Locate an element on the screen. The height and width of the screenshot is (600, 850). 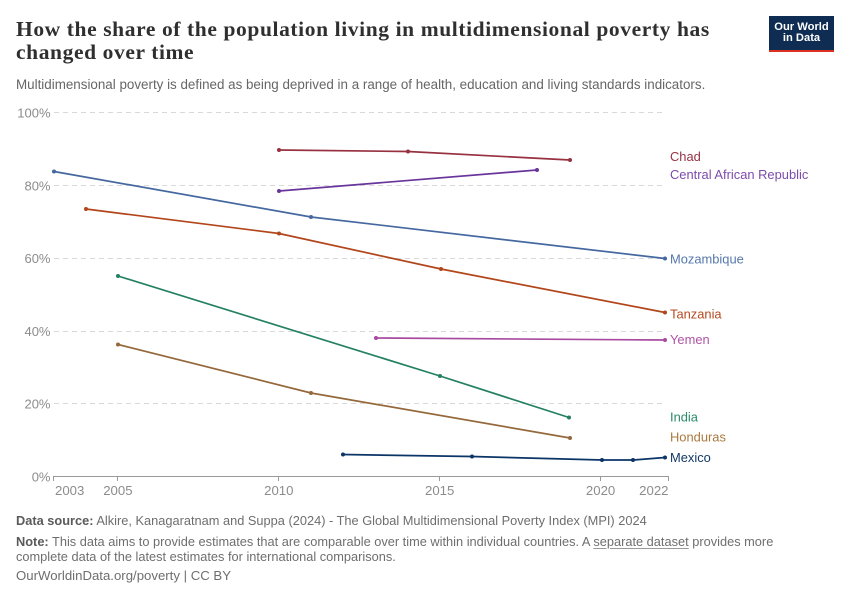
svg-text: 80% is located at coordinates (37, 185).